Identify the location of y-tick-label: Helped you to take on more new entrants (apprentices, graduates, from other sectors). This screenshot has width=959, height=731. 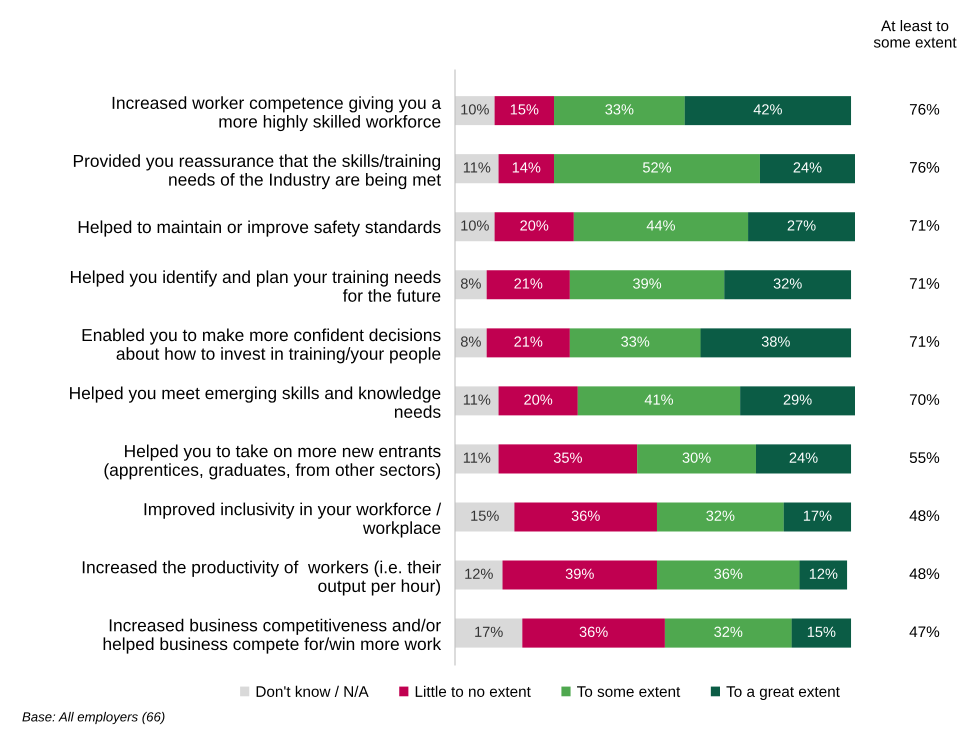
(272, 462).